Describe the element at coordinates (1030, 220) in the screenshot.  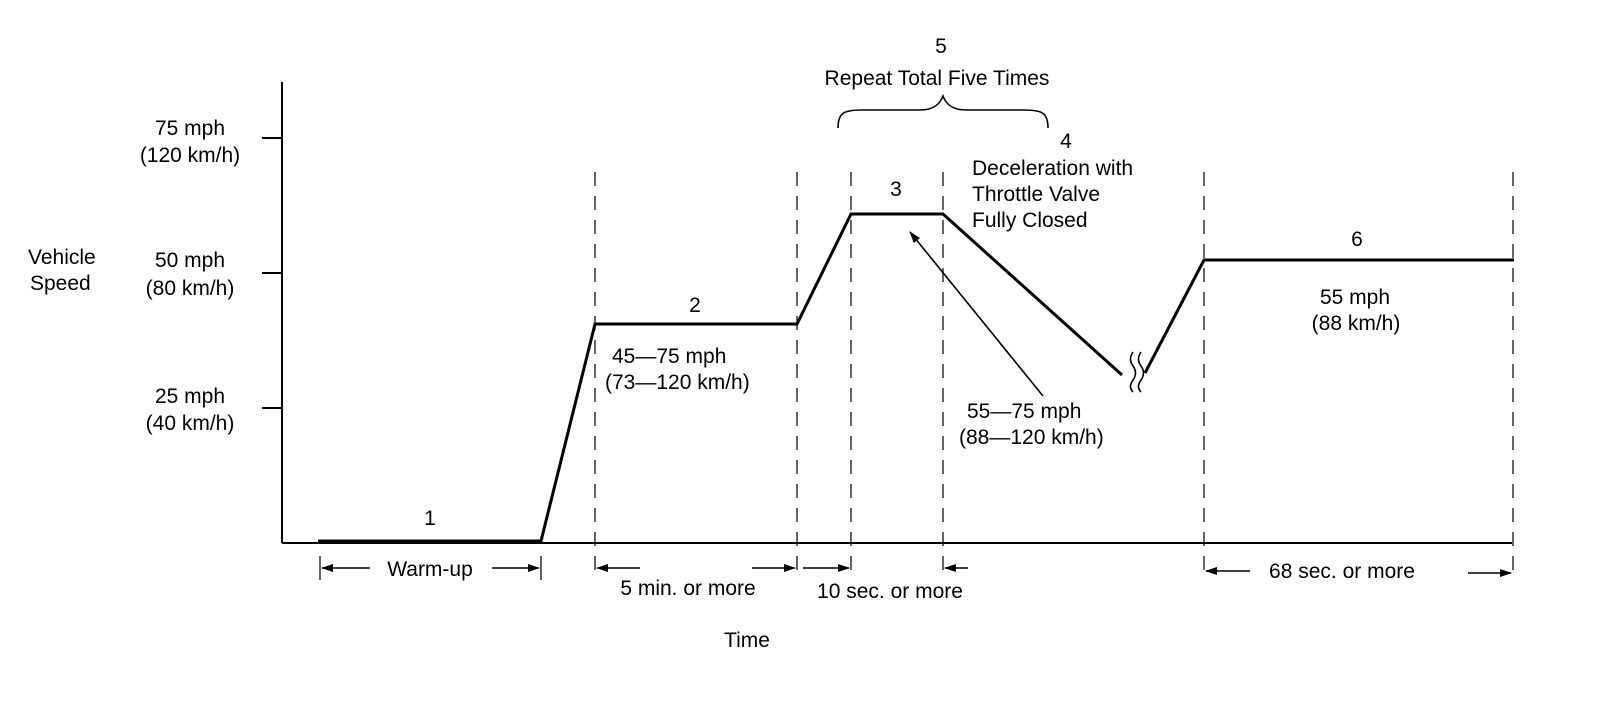
I see `step-4-line3: Fully Closed` at that location.